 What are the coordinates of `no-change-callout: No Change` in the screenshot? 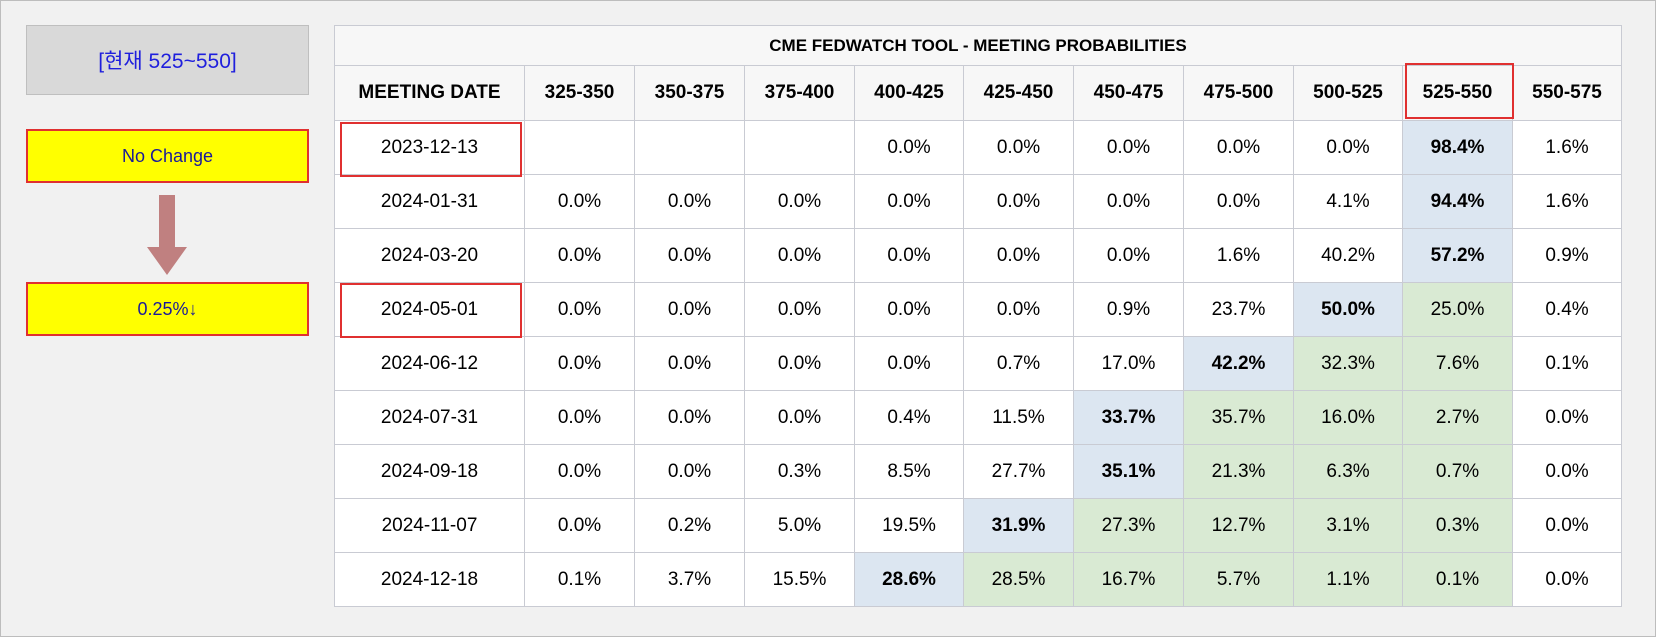 It's located at (167, 156).